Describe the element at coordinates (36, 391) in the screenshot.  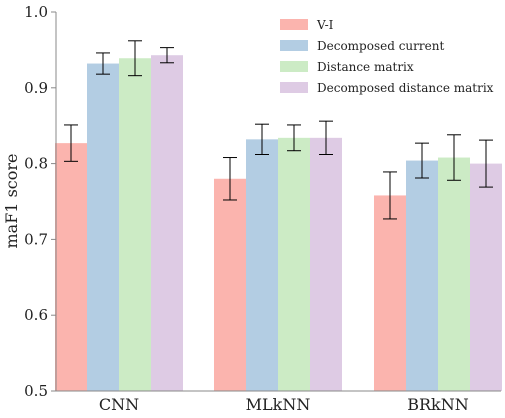
I see `y-tick-label-1: 0.5` at that location.